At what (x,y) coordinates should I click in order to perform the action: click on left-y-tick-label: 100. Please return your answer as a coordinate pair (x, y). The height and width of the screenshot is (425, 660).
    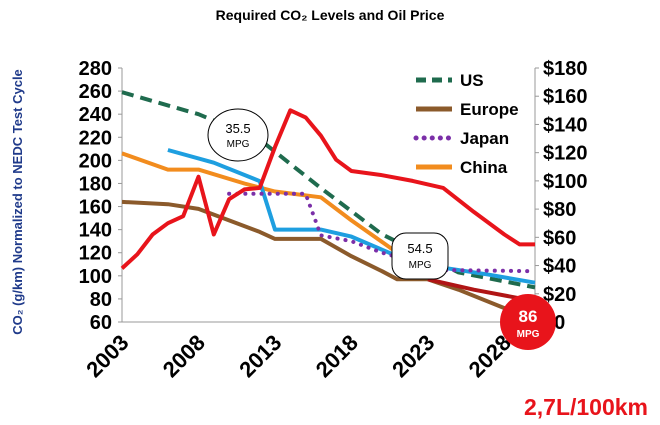
    Looking at the image, I should click on (95, 277).